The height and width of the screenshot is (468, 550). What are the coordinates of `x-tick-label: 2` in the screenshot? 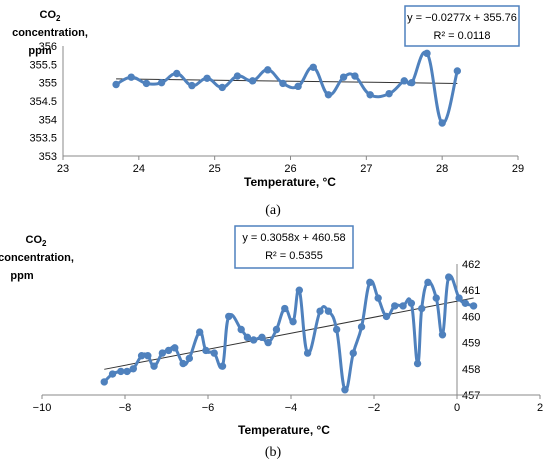 It's located at (540, 408).